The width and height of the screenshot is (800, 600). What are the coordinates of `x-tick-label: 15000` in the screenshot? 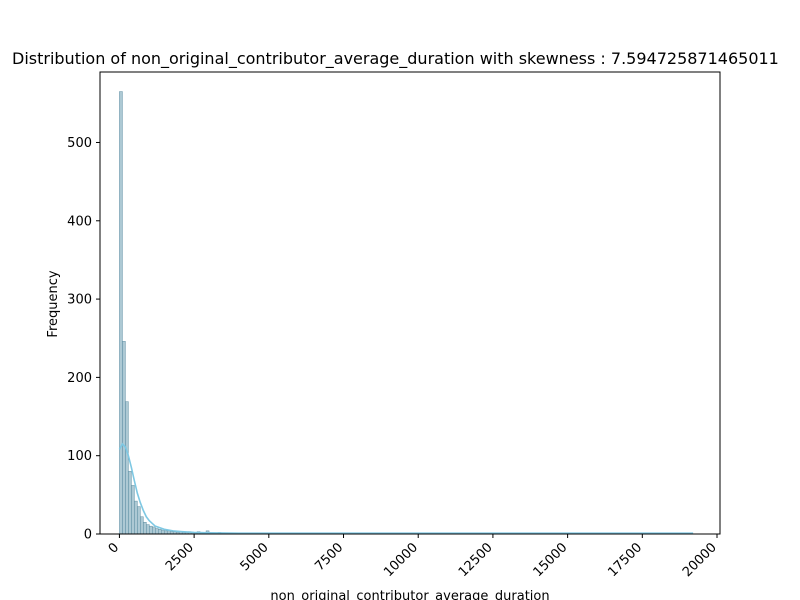 It's located at (551, 560).